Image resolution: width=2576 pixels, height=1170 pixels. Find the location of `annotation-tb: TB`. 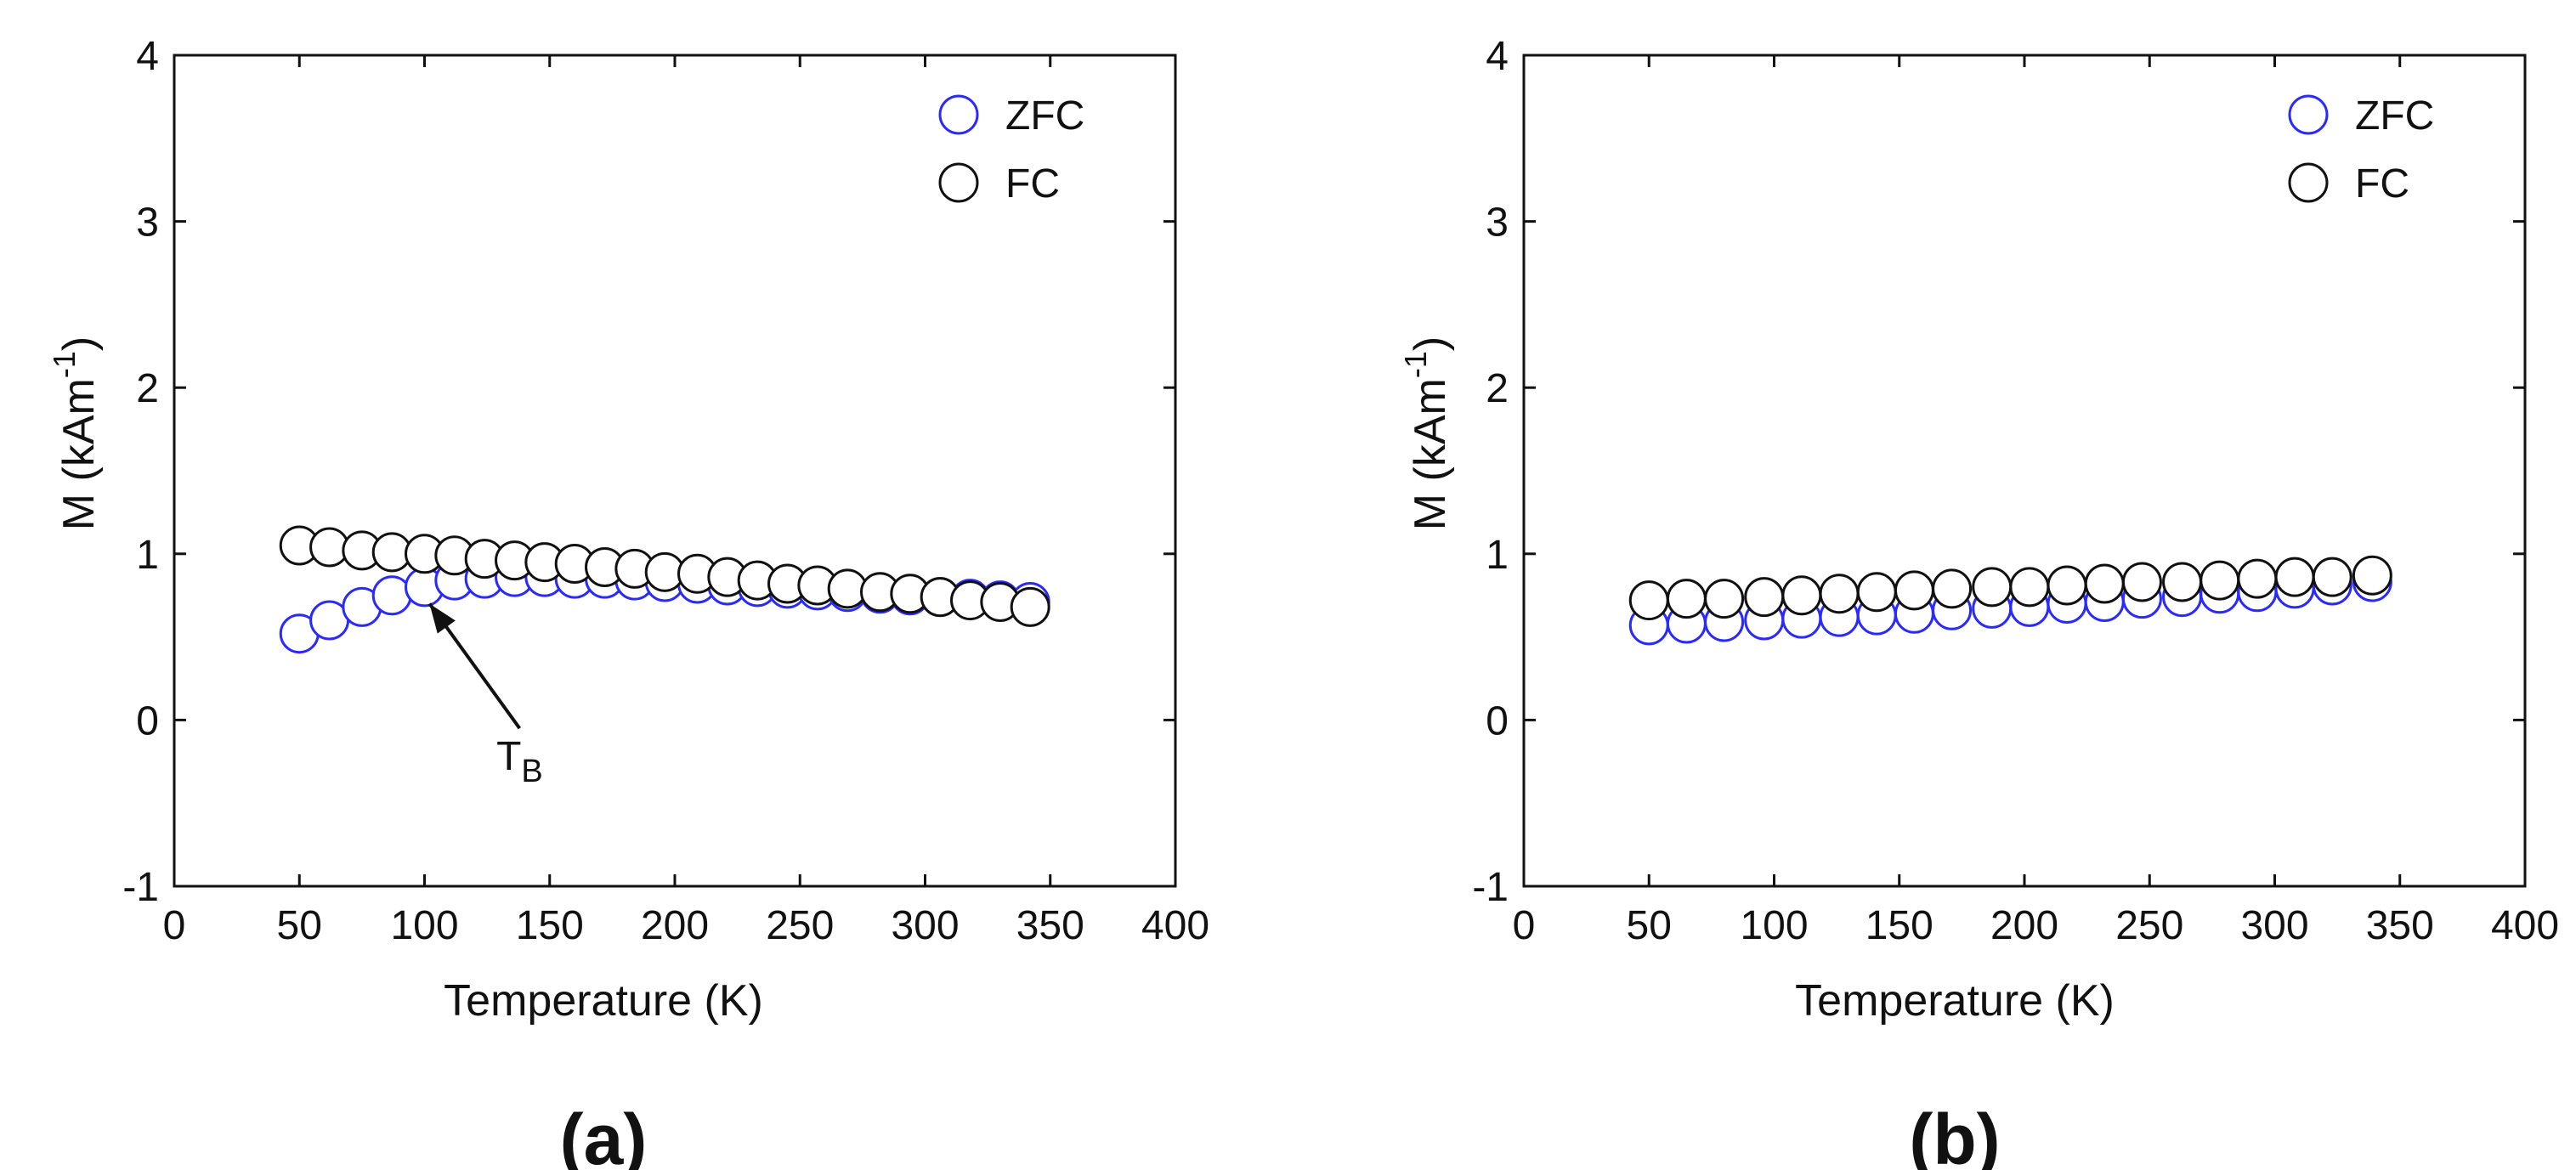

annotation-tb: TB is located at coordinates (519, 761).